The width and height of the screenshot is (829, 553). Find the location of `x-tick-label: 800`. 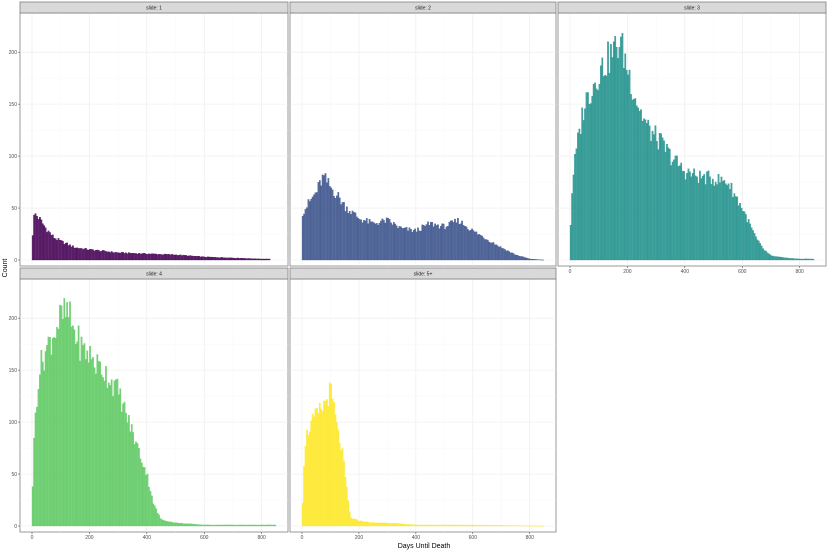

x-tick-label: 800 is located at coordinates (261, 538).